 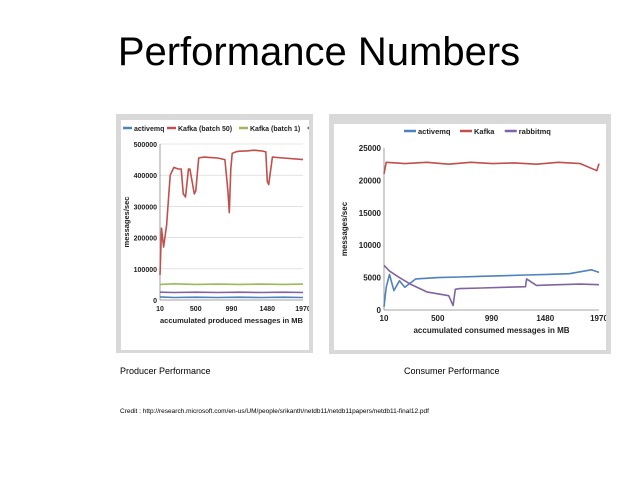 I want to click on y-tick-label: 400000, so click(x=145, y=176).